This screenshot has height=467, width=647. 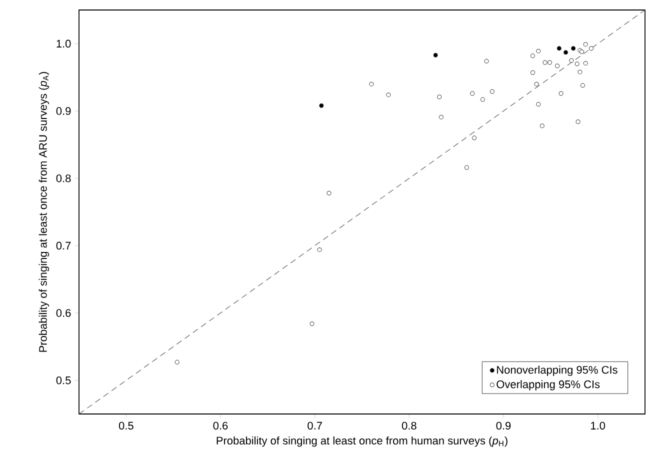 What do you see at coordinates (126, 426) in the screenshot?
I see `x-tick-label: 0.5` at bounding box center [126, 426].